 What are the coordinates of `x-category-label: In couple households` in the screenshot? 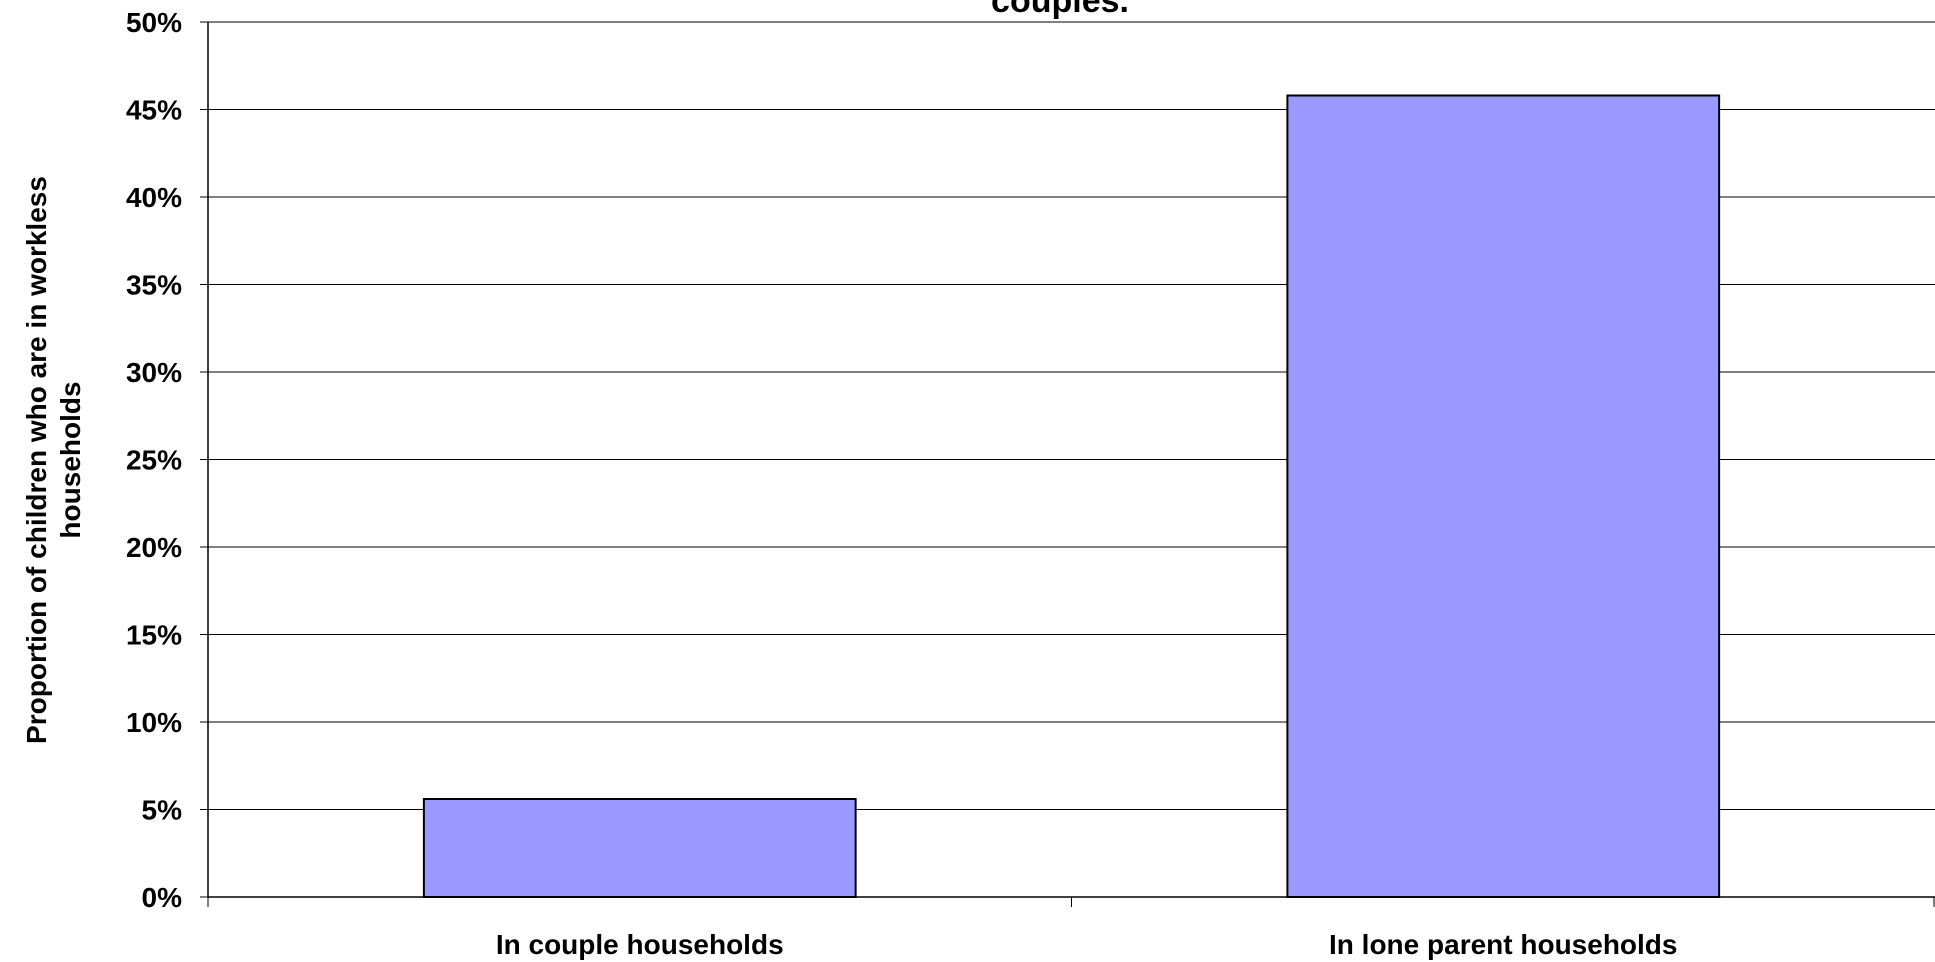 It's located at (640, 944).